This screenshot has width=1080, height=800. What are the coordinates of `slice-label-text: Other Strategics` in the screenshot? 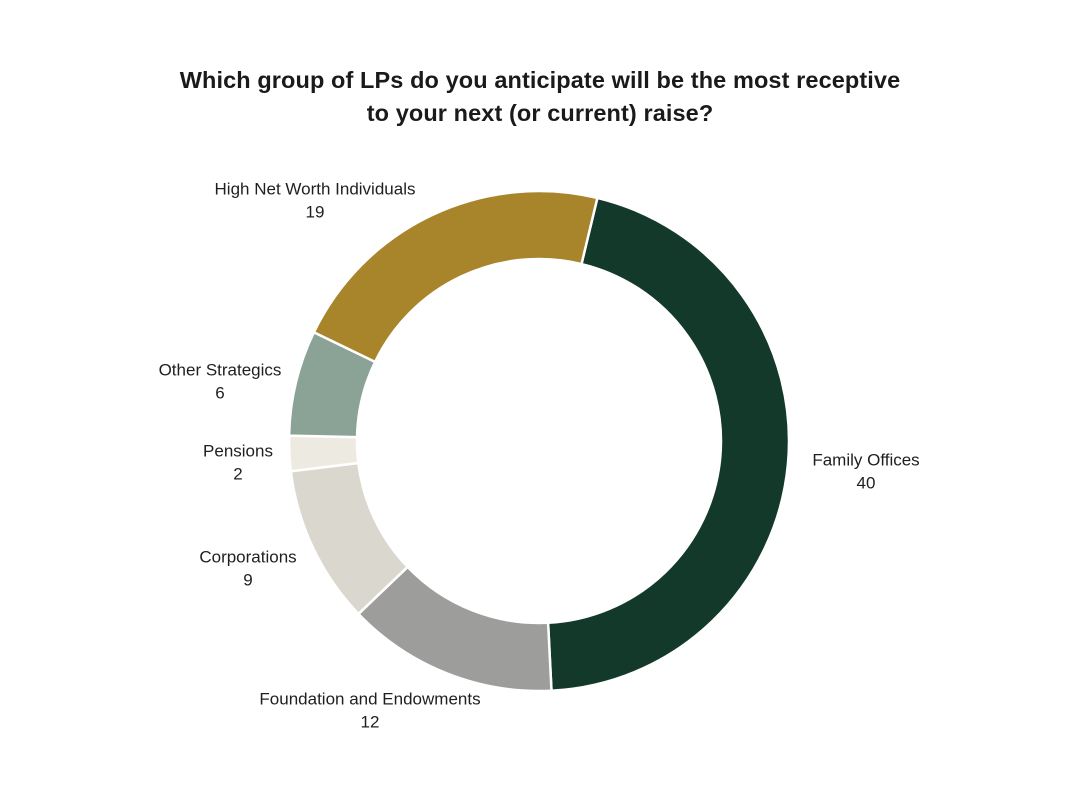 It's located at (220, 370).